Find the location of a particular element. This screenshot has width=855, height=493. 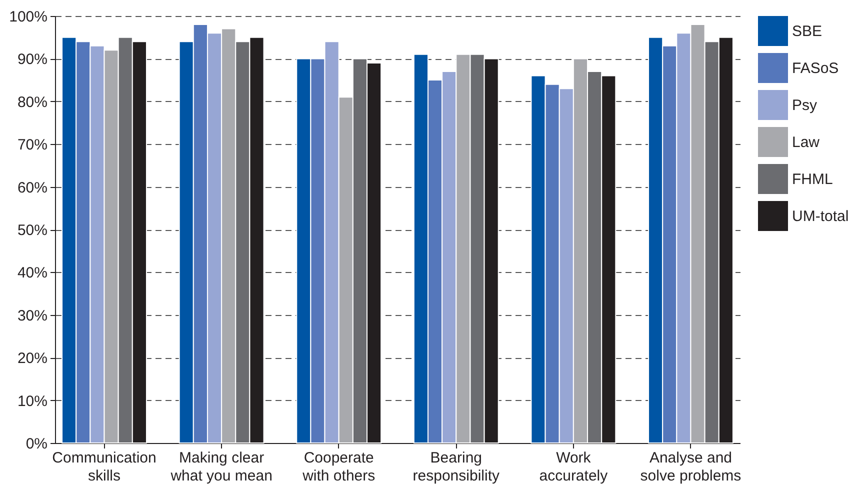

y-tick-label: 100% is located at coordinates (28, 17).